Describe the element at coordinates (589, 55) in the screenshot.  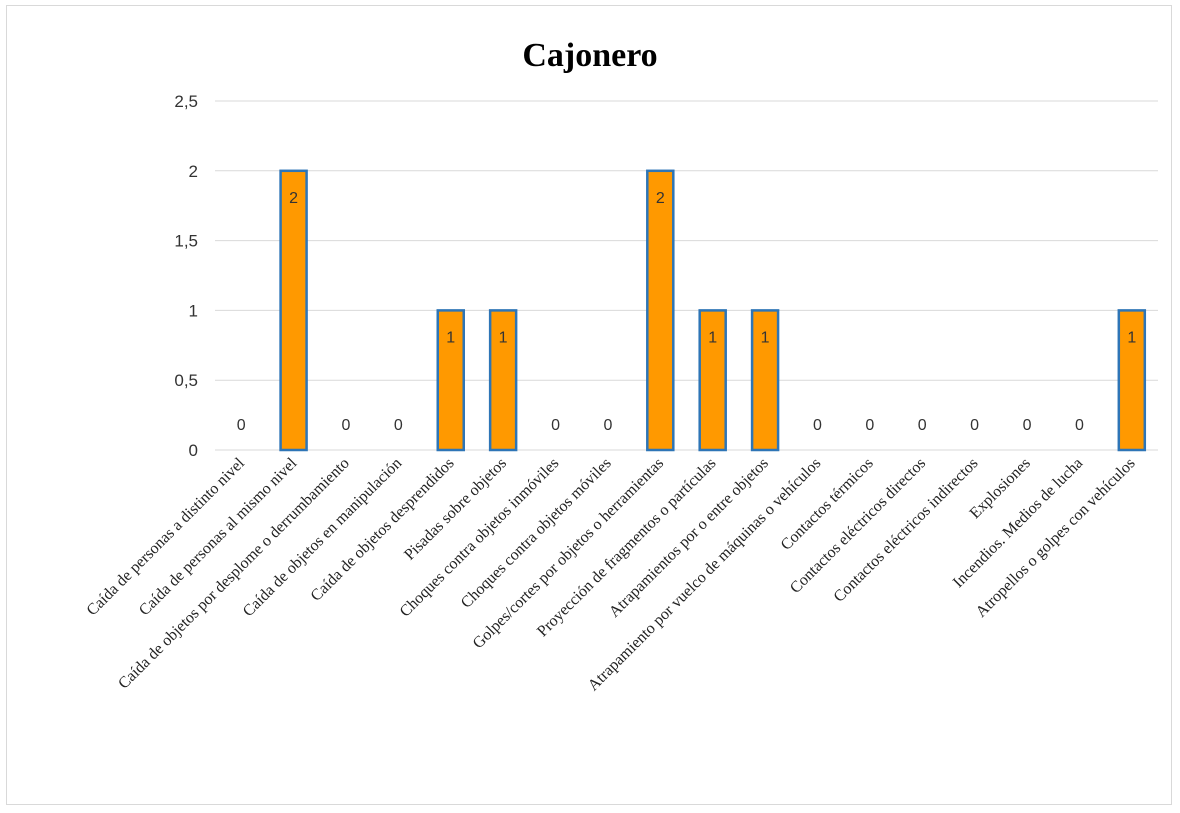
I see `chart-title: Cajonero` at that location.